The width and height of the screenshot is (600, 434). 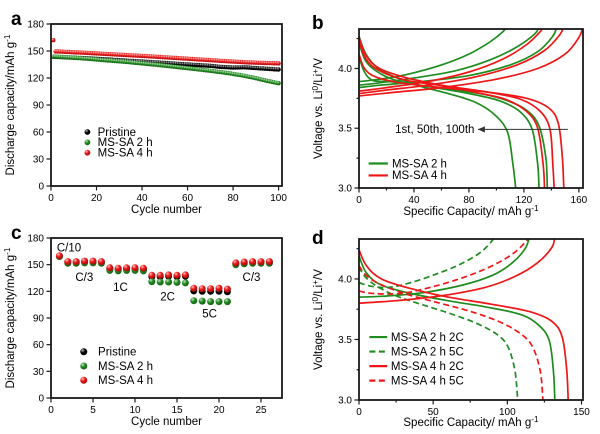 I want to click on svg-text: 5C, so click(x=209, y=314).